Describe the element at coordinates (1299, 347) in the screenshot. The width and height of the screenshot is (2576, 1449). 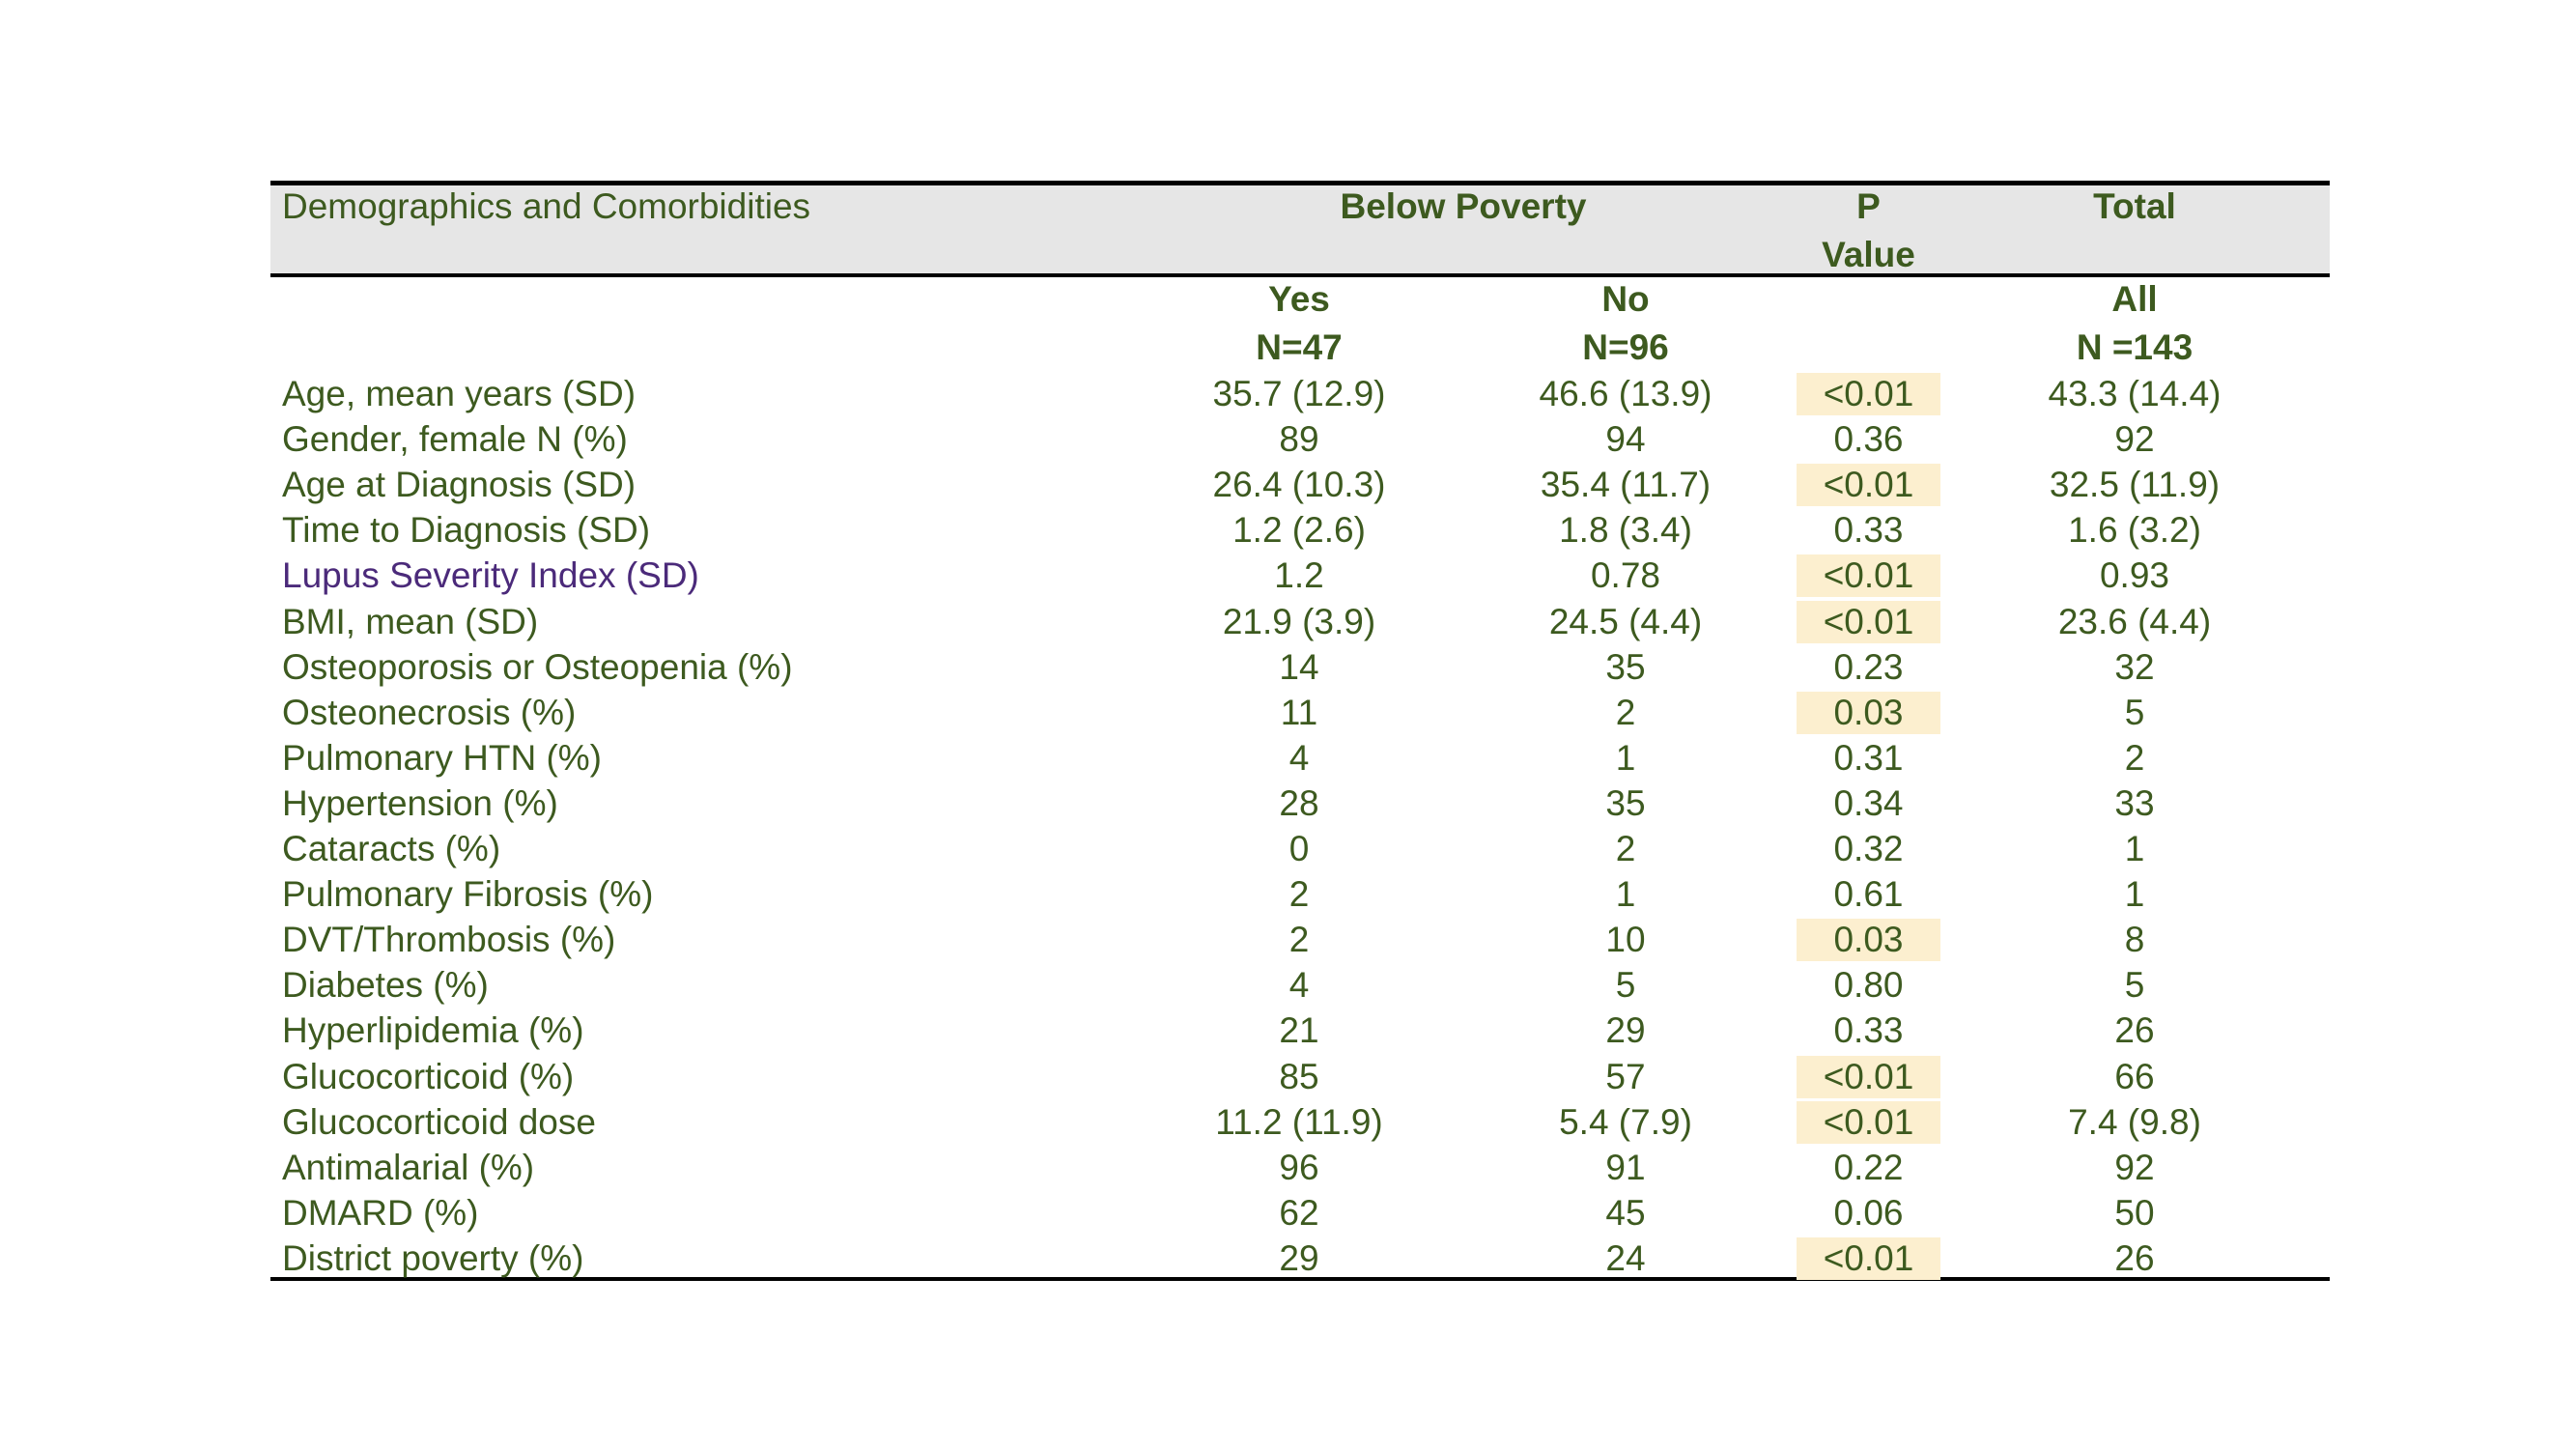
I see `yes-n: N=47` at that location.